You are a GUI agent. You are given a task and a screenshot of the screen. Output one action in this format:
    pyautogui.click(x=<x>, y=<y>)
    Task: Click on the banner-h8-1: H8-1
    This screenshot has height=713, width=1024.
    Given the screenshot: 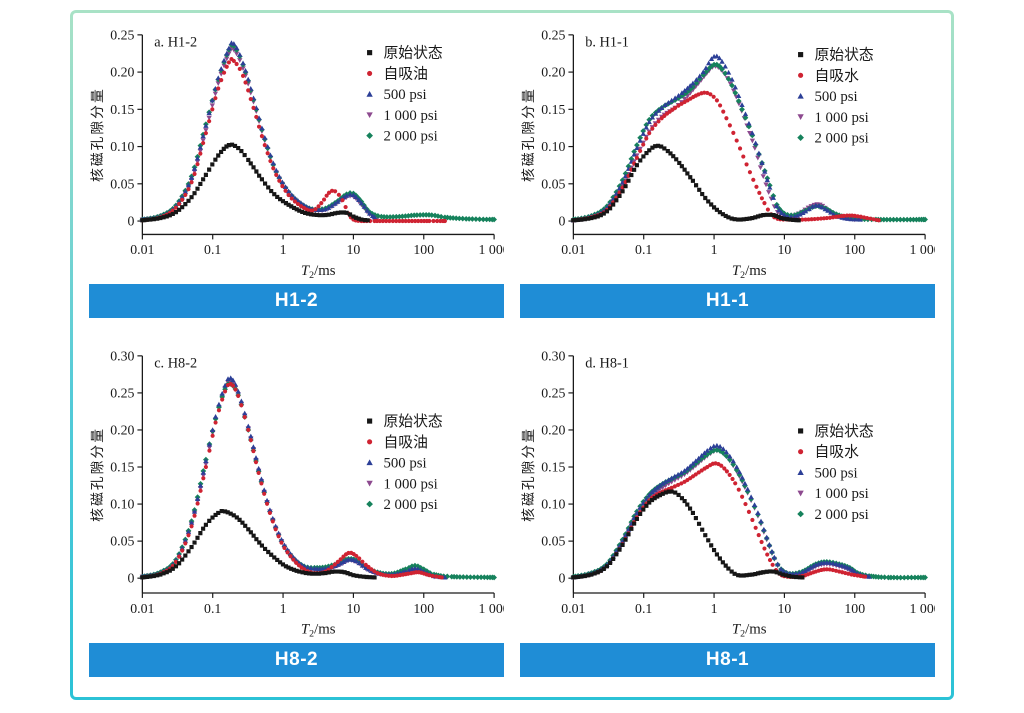 What is the action you would take?
    pyautogui.click(x=727, y=659)
    